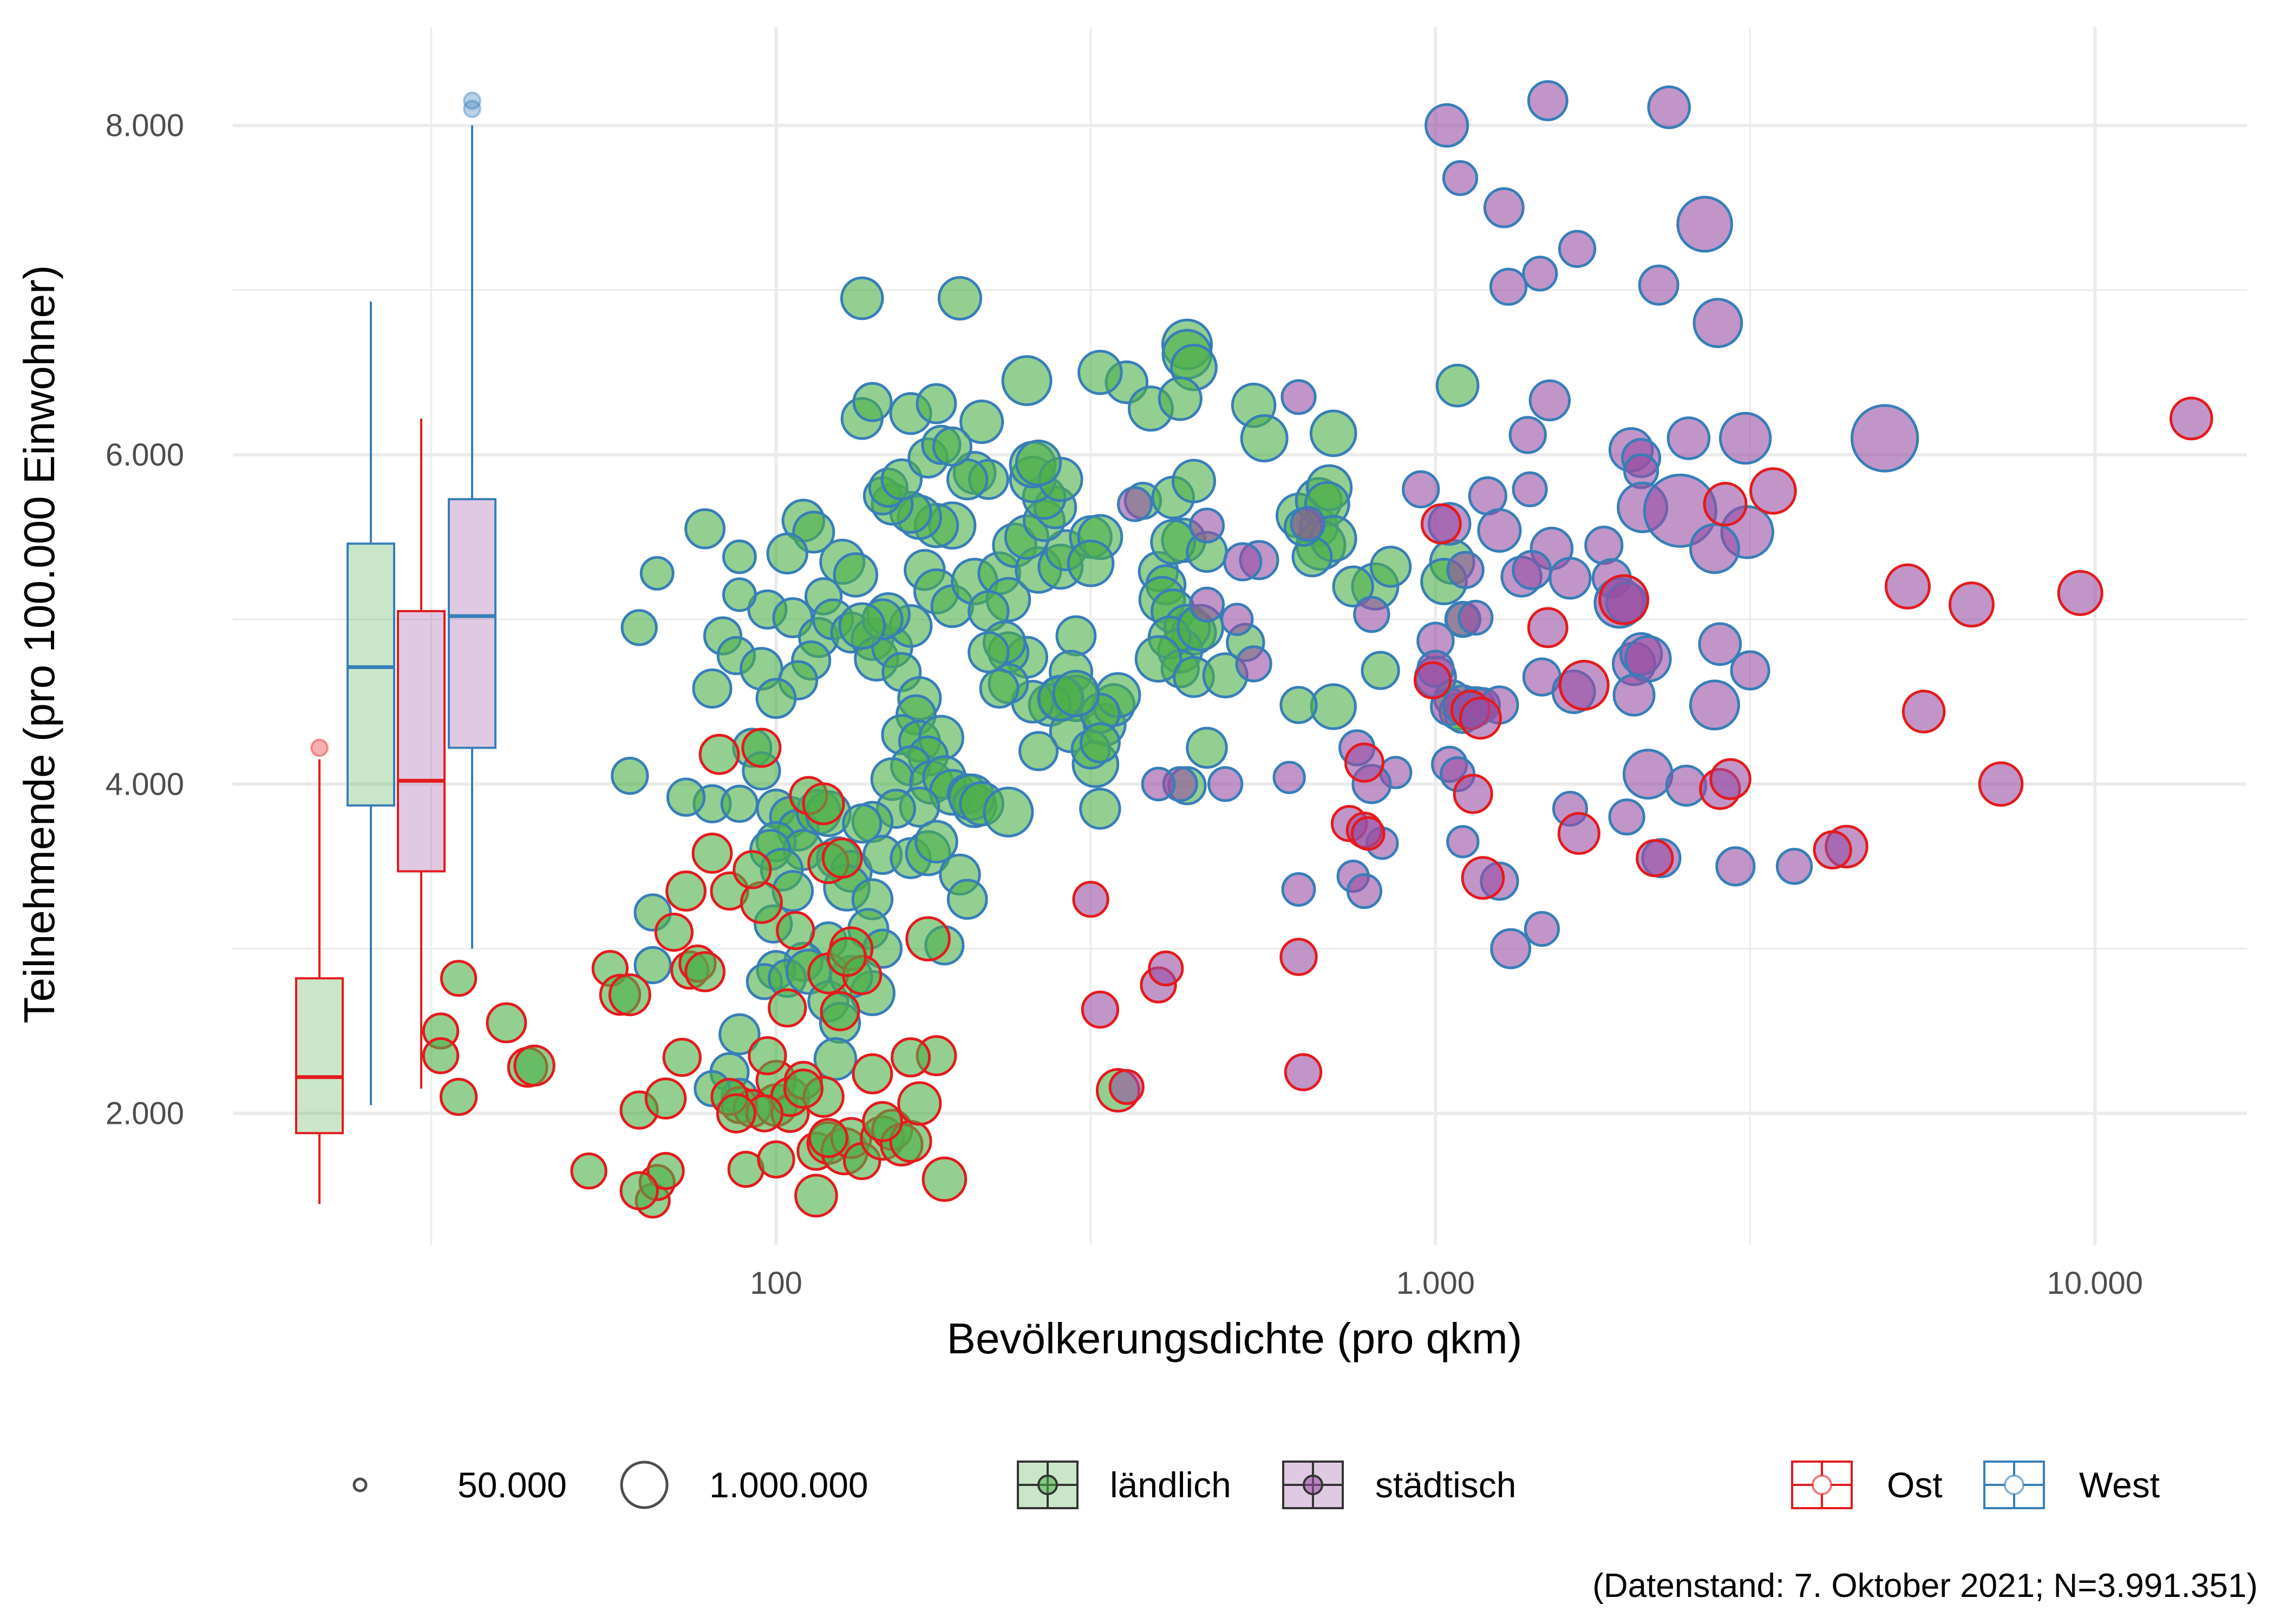 The height and width of the screenshot is (1624, 2274). What do you see at coordinates (472, 520) in the screenshot?
I see `boxplot-staedtisch-west` at bounding box center [472, 520].